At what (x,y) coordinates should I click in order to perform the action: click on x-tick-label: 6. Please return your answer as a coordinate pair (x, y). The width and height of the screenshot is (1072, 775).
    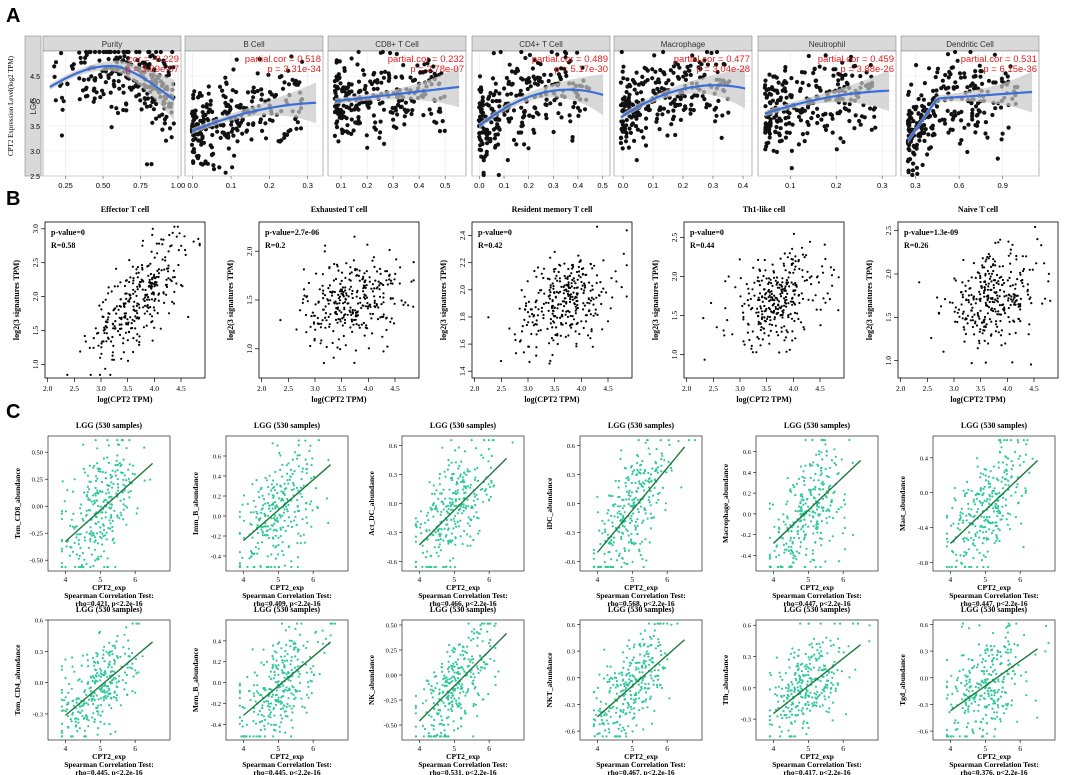
    Looking at the image, I should click on (313, 579).